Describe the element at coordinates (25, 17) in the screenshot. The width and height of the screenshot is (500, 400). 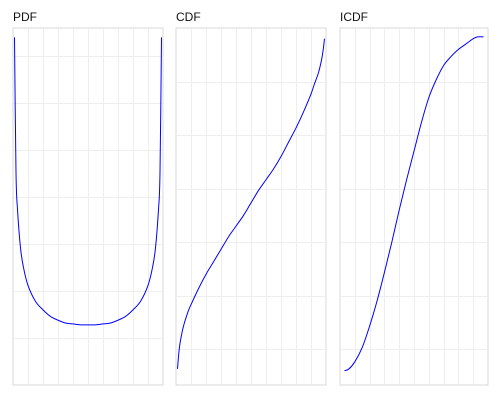
I see `pdf-title: PDF` at that location.